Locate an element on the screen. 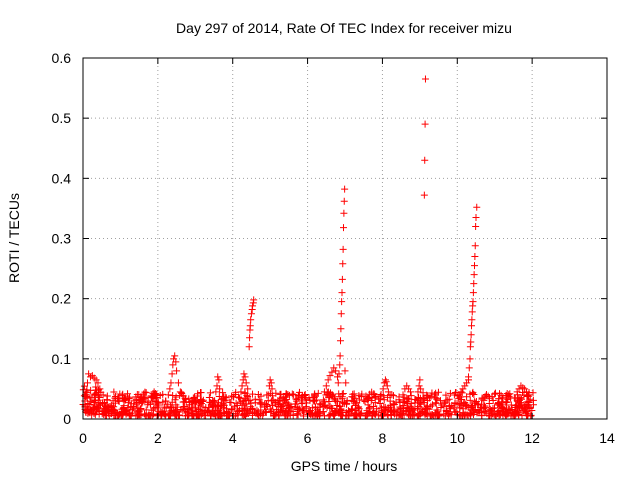 The image size is (640, 480). x-tick-label: 8 is located at coordinates (383, 438).